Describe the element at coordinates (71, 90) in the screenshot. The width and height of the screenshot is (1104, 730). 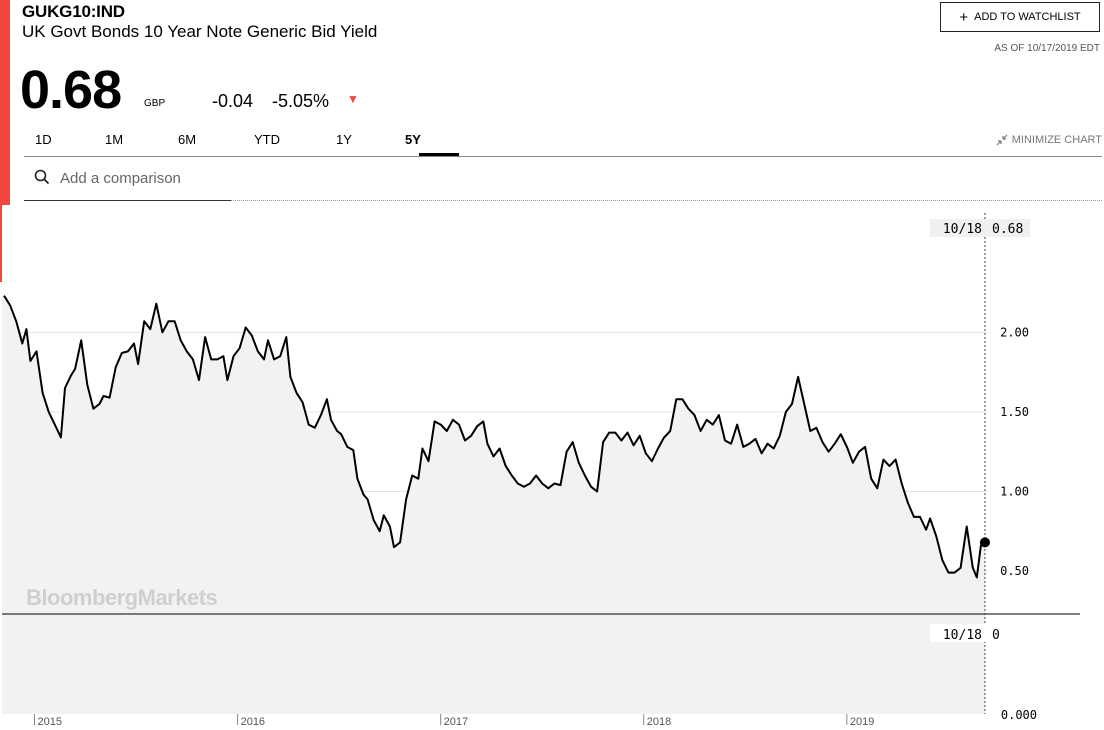
I see `price-value: 0.68` at that location.